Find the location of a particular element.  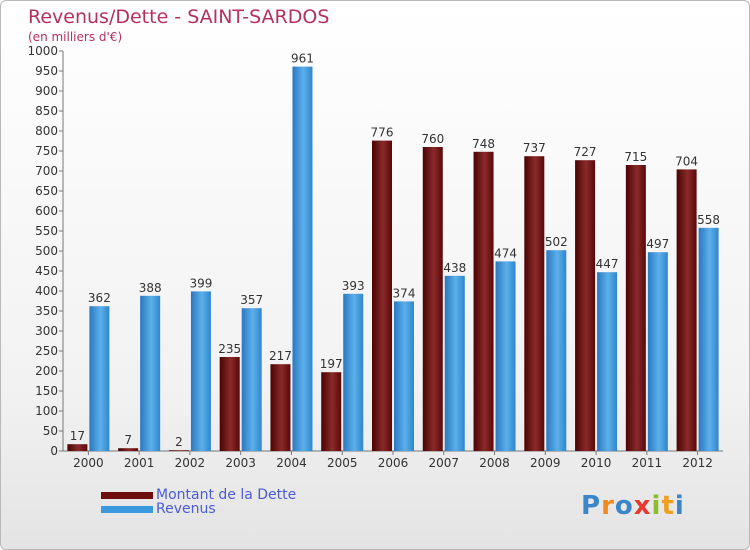

y-tick-label: 50 is located at coordinates (50, 431).